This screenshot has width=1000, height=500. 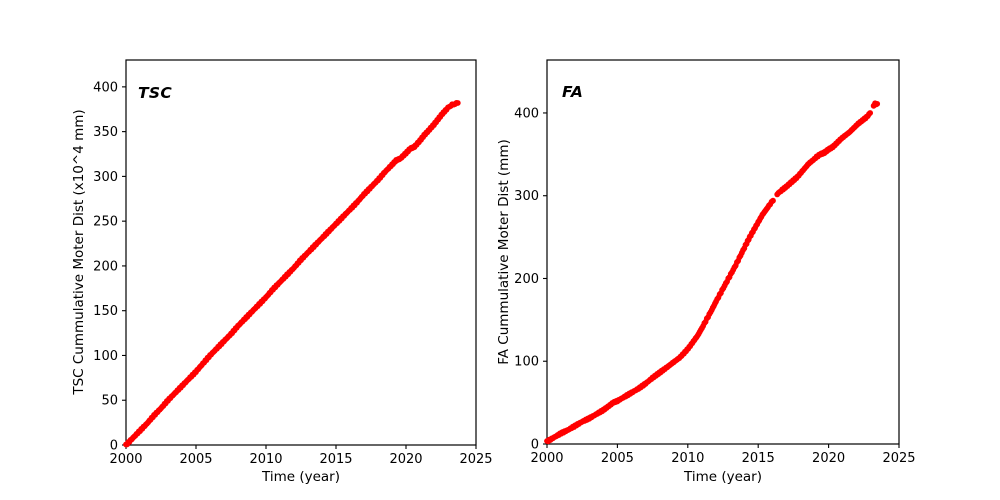 What do you see at coordinates (301, 477) in the screenshot?
I see `tsc-x-axis-label: Time (year)` at bounding box center [301, 477].